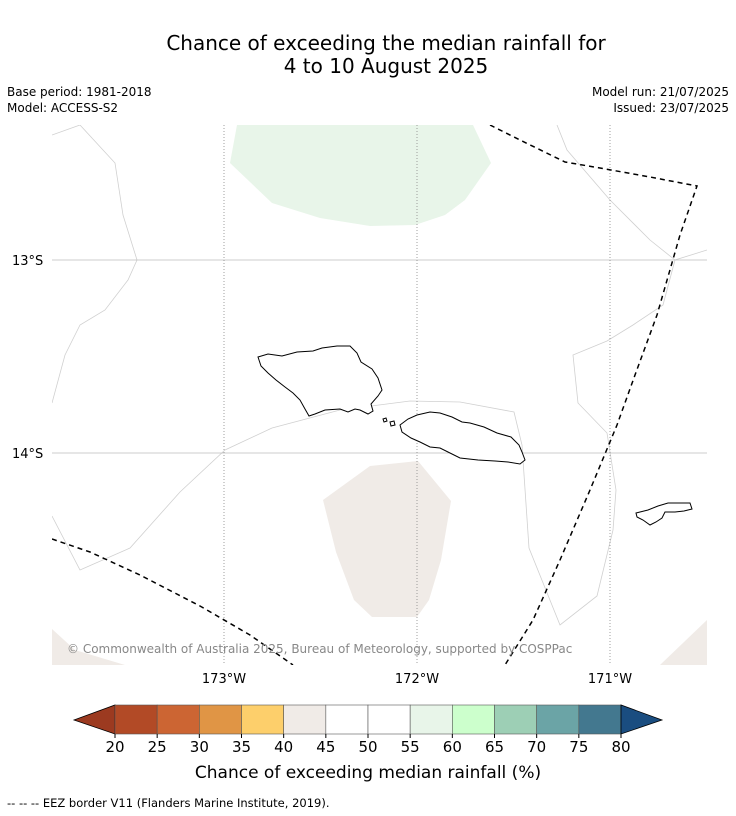 The height and width of the screenshot is (816, 736). Describe the element at coordinates (392, 423) in the screenshot. I see `apolima-island` at that location.